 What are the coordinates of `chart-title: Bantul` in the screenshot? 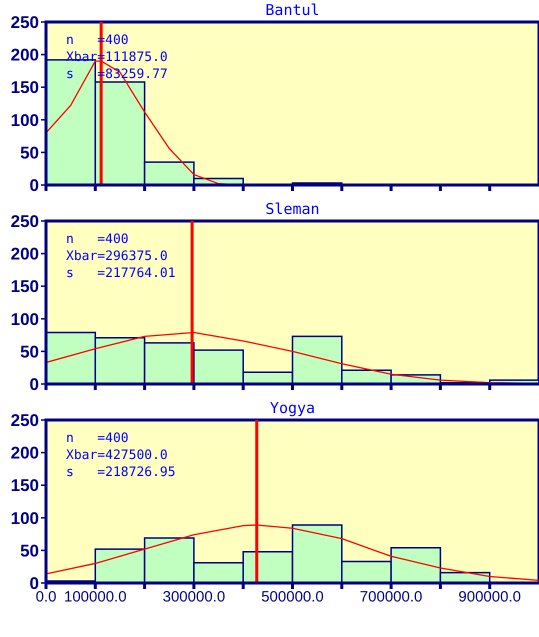 It's located at (292, 9).